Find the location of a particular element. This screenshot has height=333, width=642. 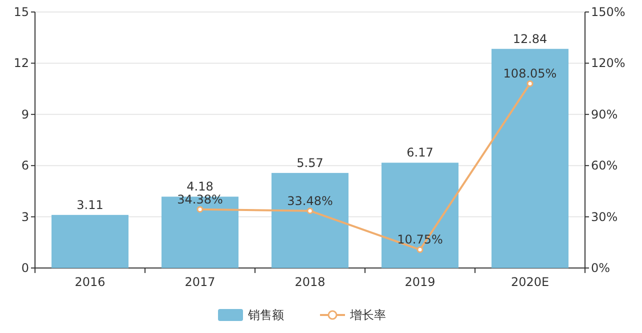

y2-tick-label: 90% is located at coordinates (604, 114).